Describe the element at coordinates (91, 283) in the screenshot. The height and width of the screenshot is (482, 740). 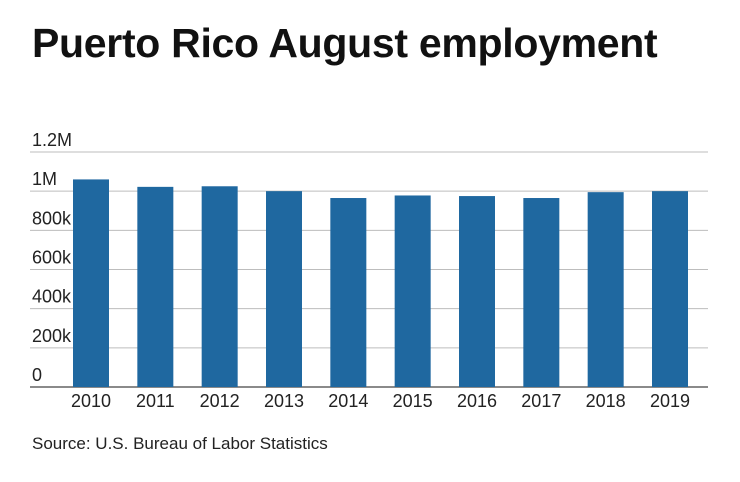
I see `bar-2010` at that location.